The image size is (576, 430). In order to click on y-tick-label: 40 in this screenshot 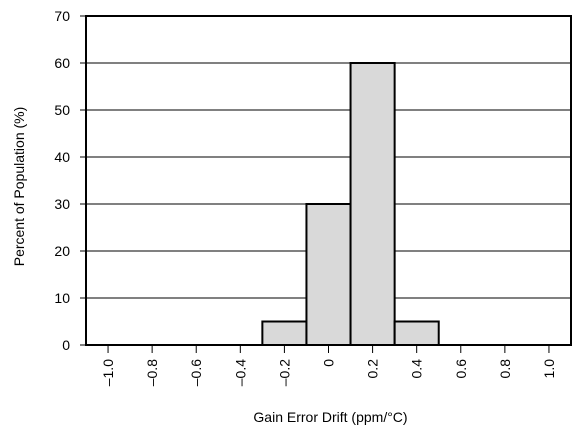, I will do `click(62, 157)`.